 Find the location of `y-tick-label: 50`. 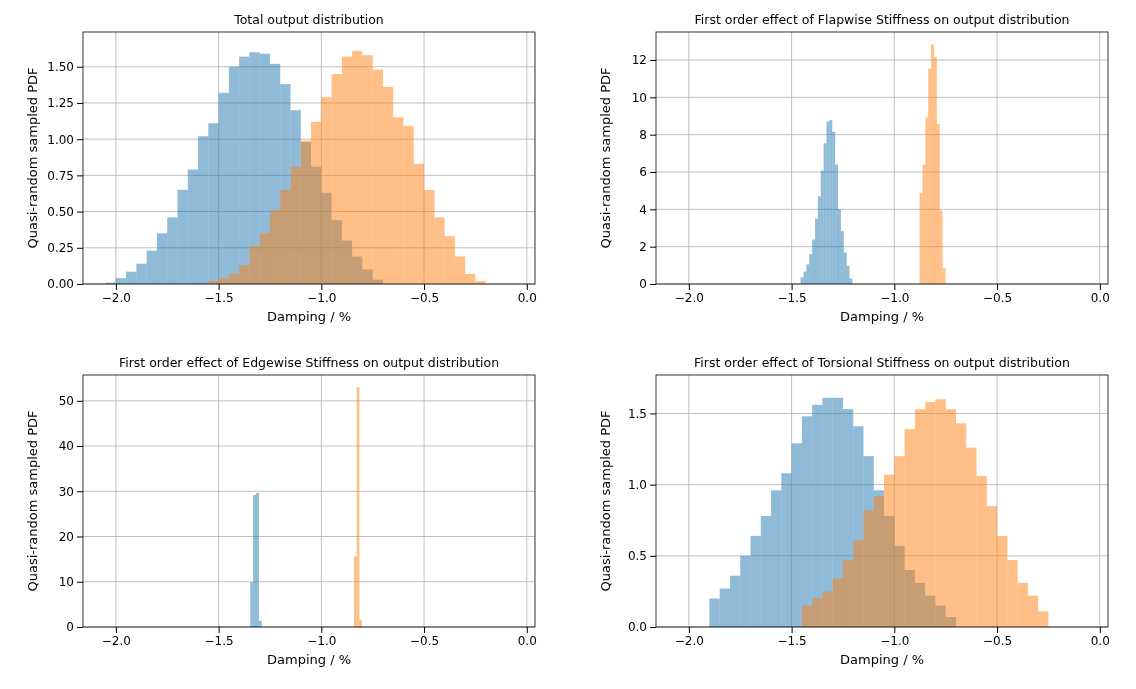

y-tick-label: 50 is located at coordinates (66, 401).